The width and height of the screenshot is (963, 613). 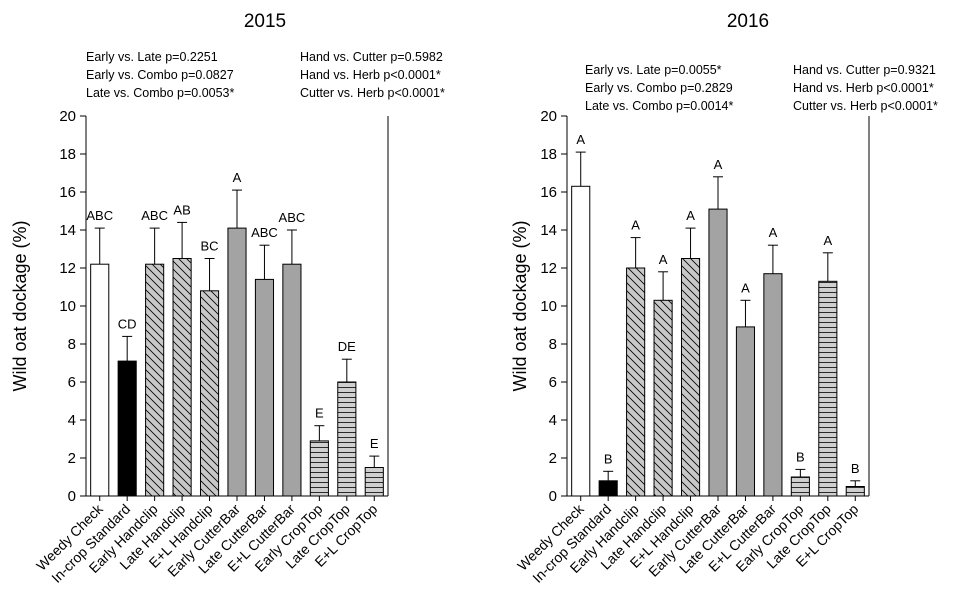 What do you see at coordinates (160, 93) in the screenshot?
I see `contrast-text: Late vs. Combo p=0.0053*` at bounding box center [160, 93].